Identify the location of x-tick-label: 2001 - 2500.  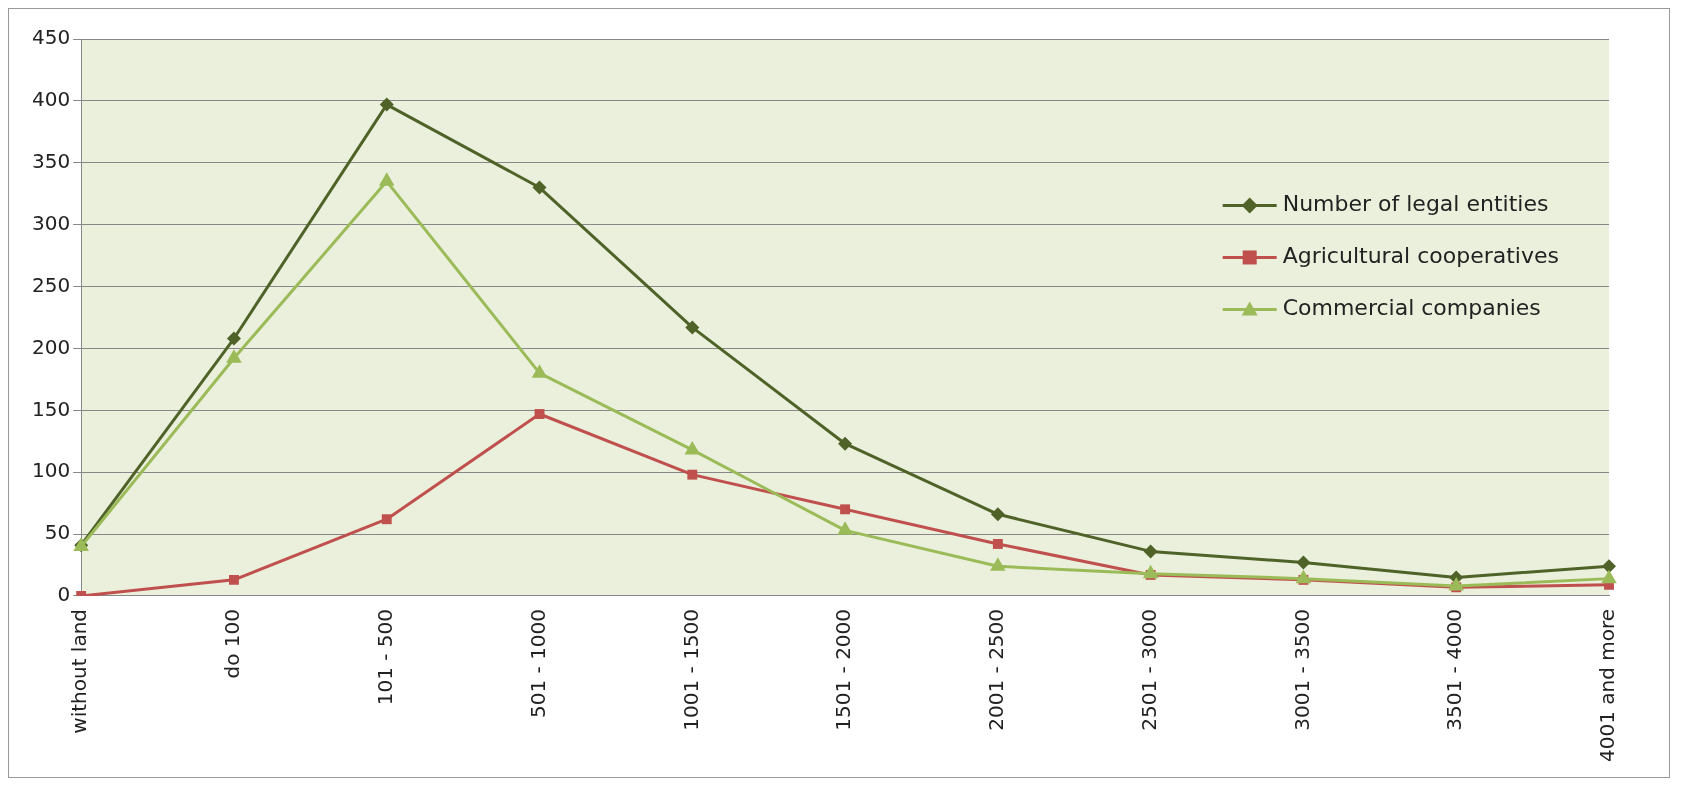
(996, 669).